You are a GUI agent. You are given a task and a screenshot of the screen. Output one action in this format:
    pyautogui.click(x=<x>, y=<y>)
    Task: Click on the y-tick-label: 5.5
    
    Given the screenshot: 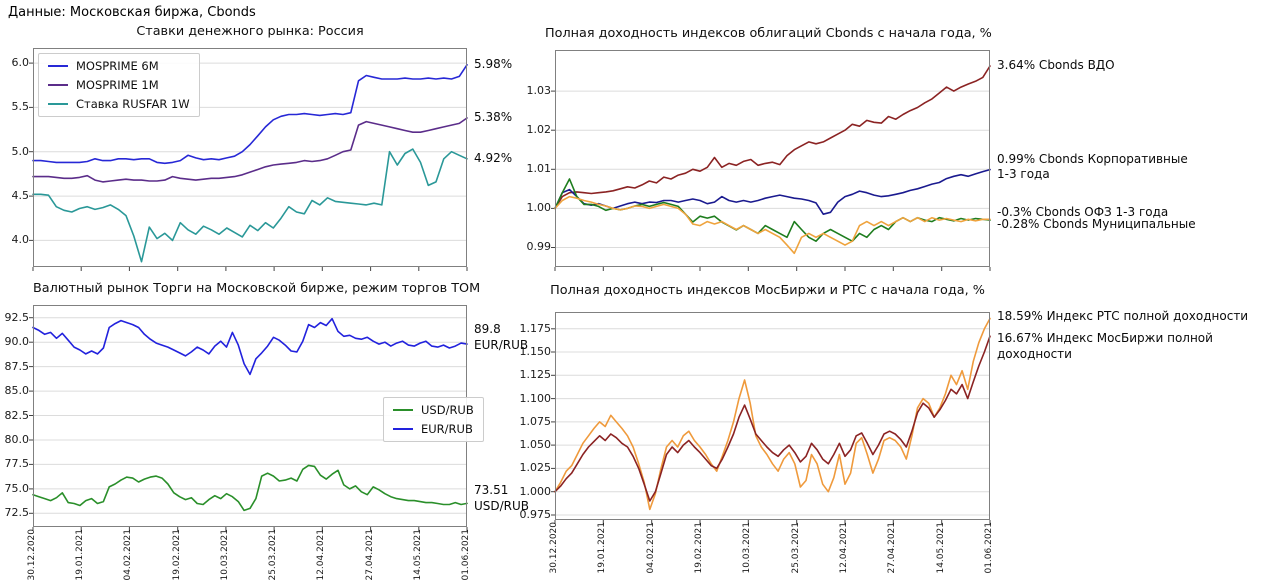 What is the action you would take?
    pyautogui.click(x=20, y=107)
    